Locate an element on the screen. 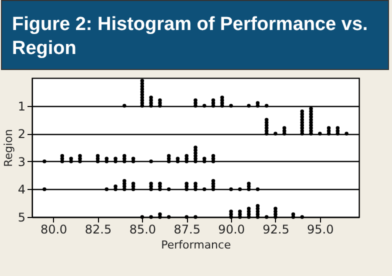 The height and width of the screenshot is (276, 392). y-tick-label: 1 is located at coordinates (22, 106).